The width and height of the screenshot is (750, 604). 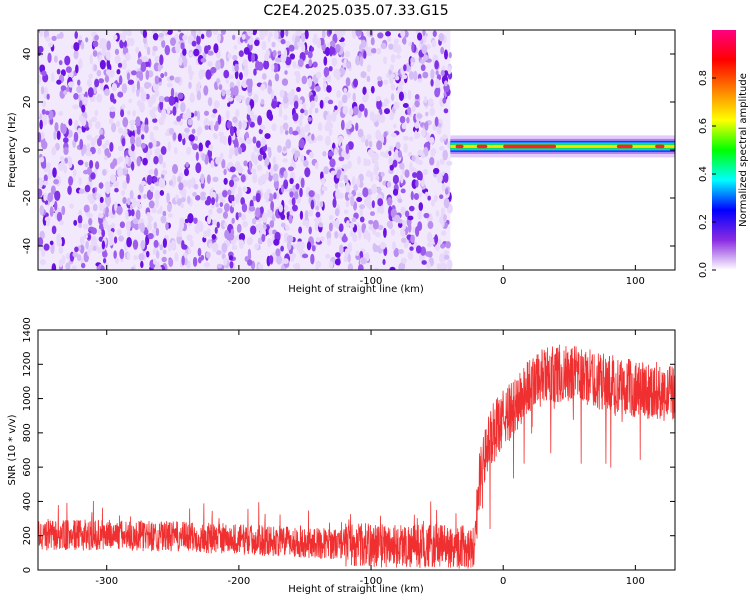 I want to click on figure-title: C2E4.2025.035.07.33.G15, so click(x=355, y=11).